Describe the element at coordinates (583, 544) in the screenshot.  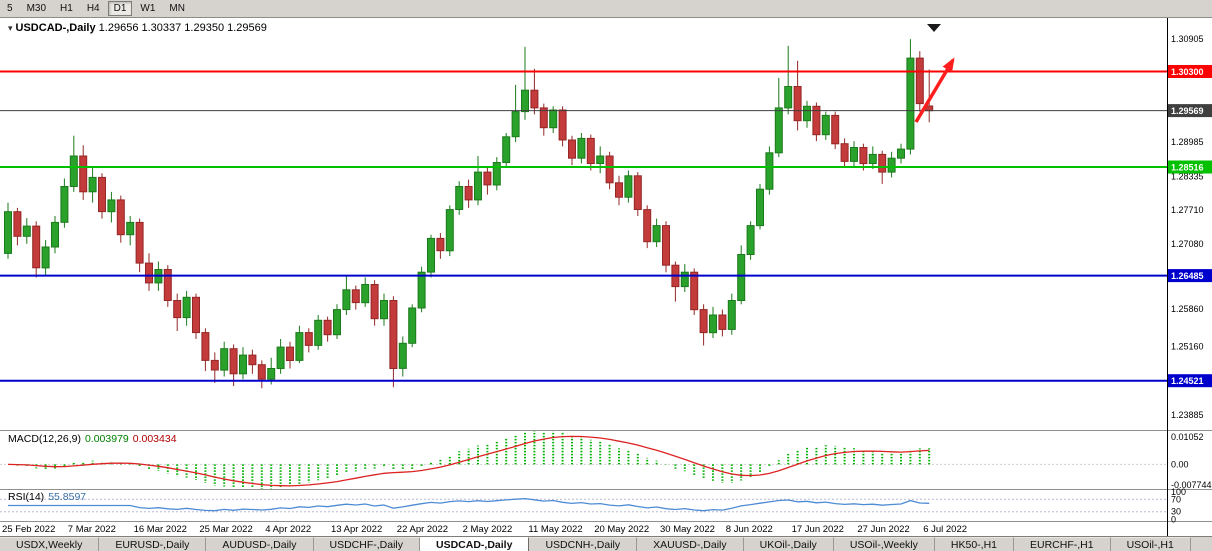
I see `chart-tab-usdcnh-daily: USDCNH-,Daily` at that location.